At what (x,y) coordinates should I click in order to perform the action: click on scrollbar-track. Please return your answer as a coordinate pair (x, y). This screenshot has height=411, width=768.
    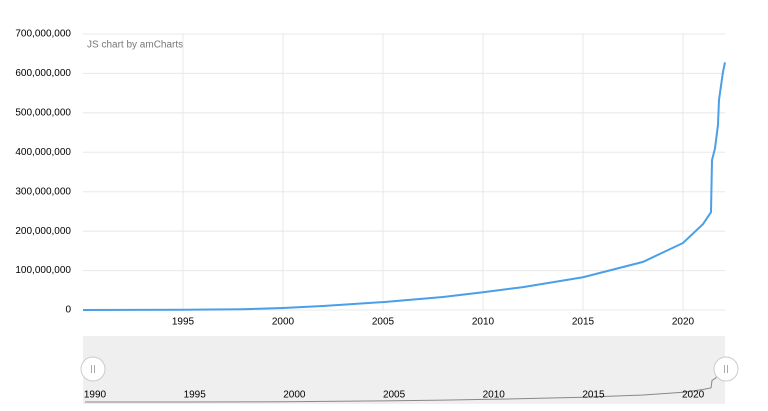
    Looking at the image, I should click on (404, 370).